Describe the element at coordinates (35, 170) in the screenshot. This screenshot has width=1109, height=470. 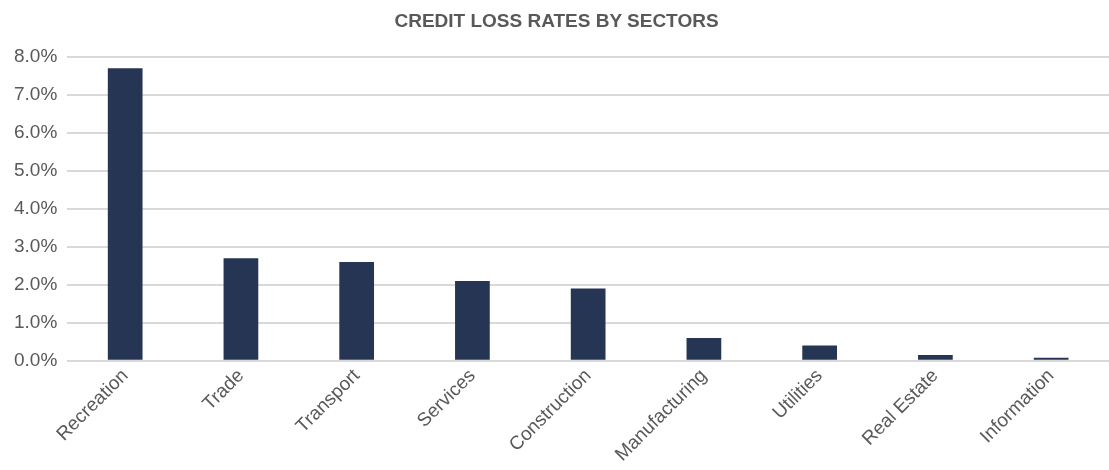
I see `y-tick-label: 5.0%` at that location.